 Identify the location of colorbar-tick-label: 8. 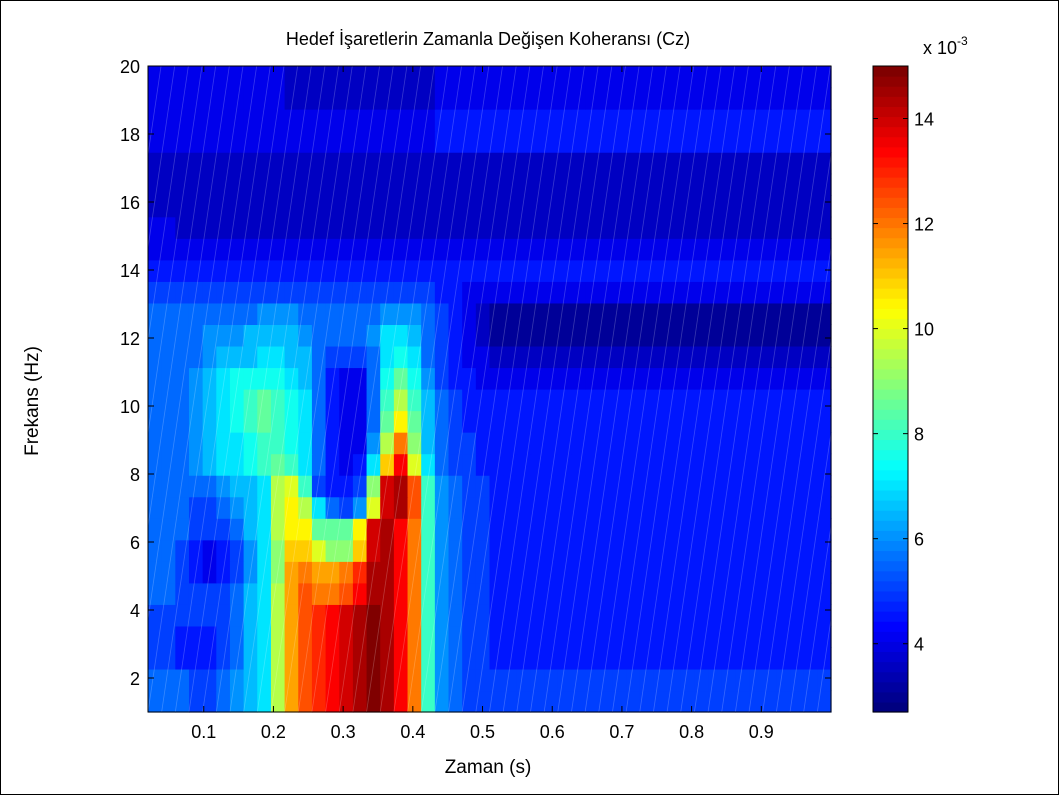
(919, 435).